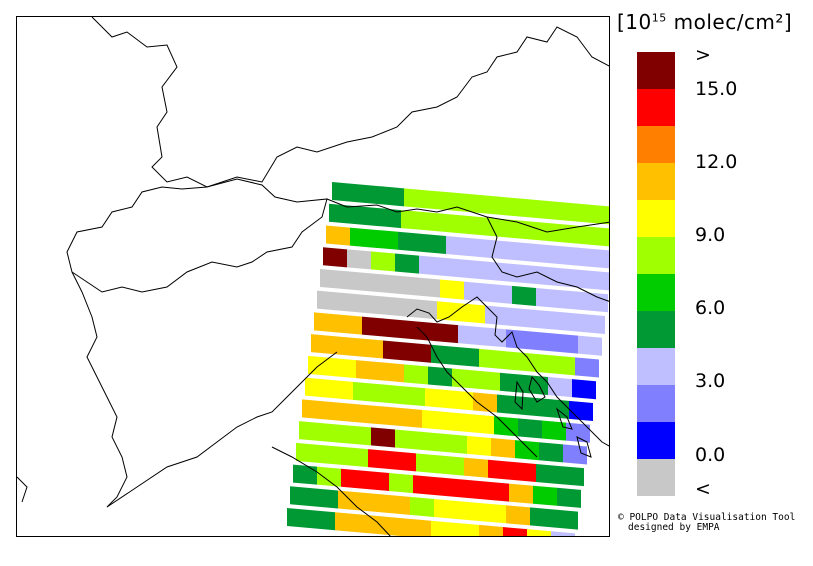 The height and width of the screenshot is (566, 813). I want to click on coast-tuscany, so click(331, 491).